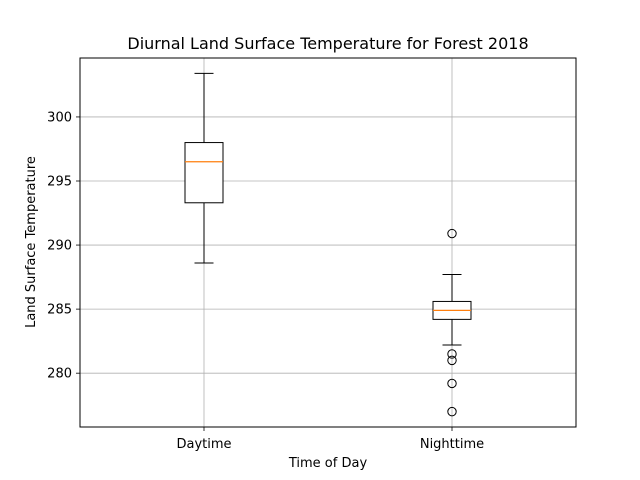 The height and width of the screenshot is (480, 640). Describe the element at coordinates (31, 242) in the screenshot. I see `y-axis-label: Land Surface Temperature` at that location.